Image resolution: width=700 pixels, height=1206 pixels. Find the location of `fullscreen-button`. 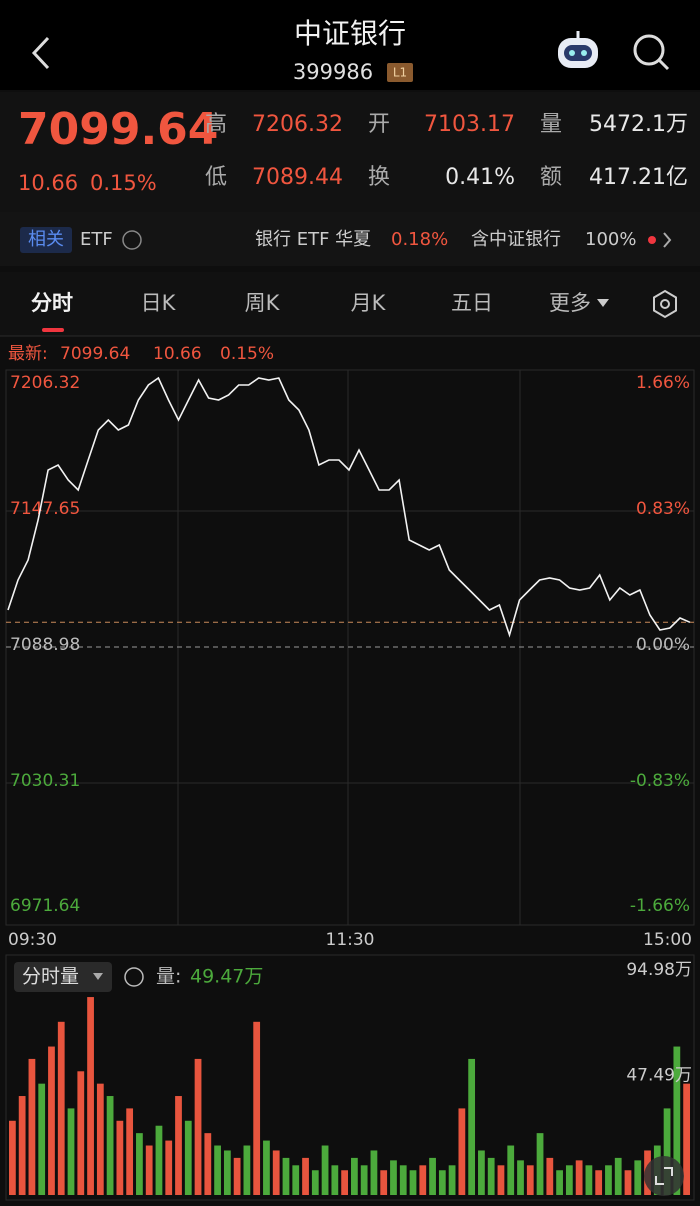

fullscreen-button is located at coordinates (664, 1176).